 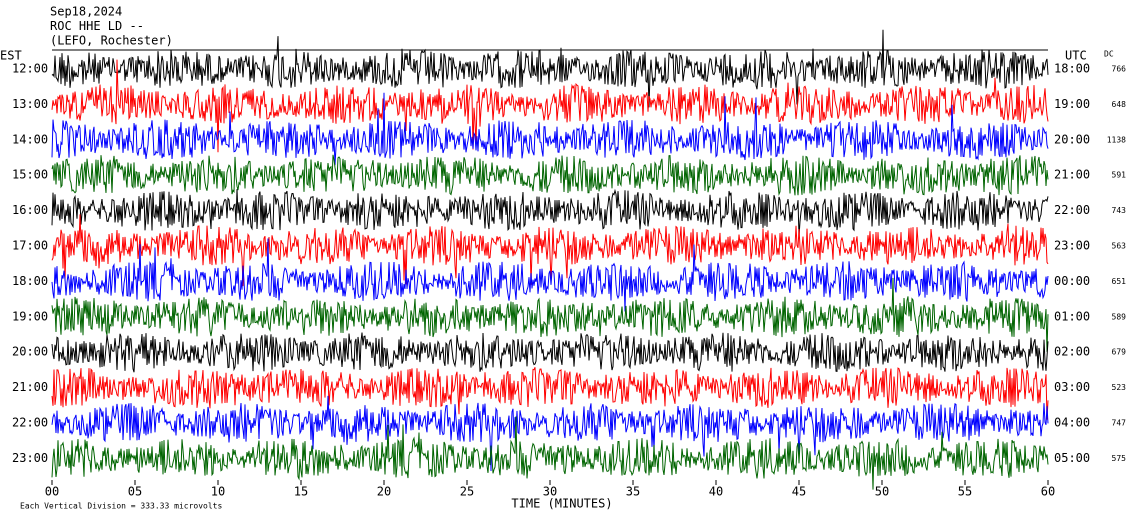 I want to click on x-tick-label: 00, so click(x=52, y=492).